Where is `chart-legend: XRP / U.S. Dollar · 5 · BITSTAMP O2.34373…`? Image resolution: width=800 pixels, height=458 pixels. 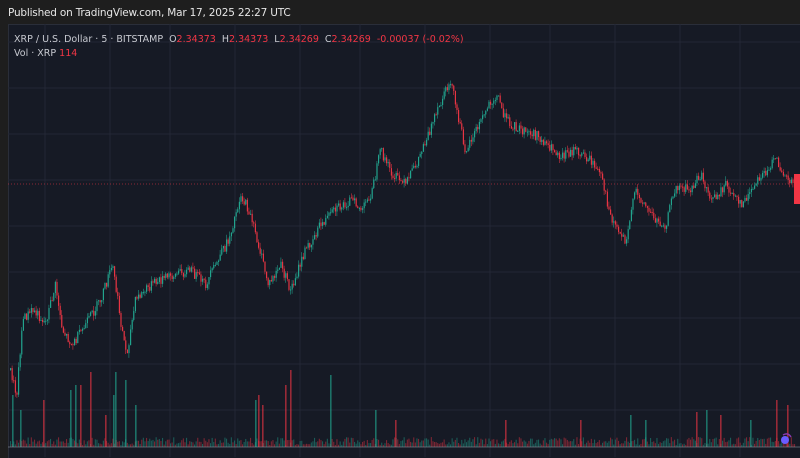 chart-legend: XRP / U.S. Dollar · 5 · BITSTAMP O2.34373… is located at coordinates (239, 47).